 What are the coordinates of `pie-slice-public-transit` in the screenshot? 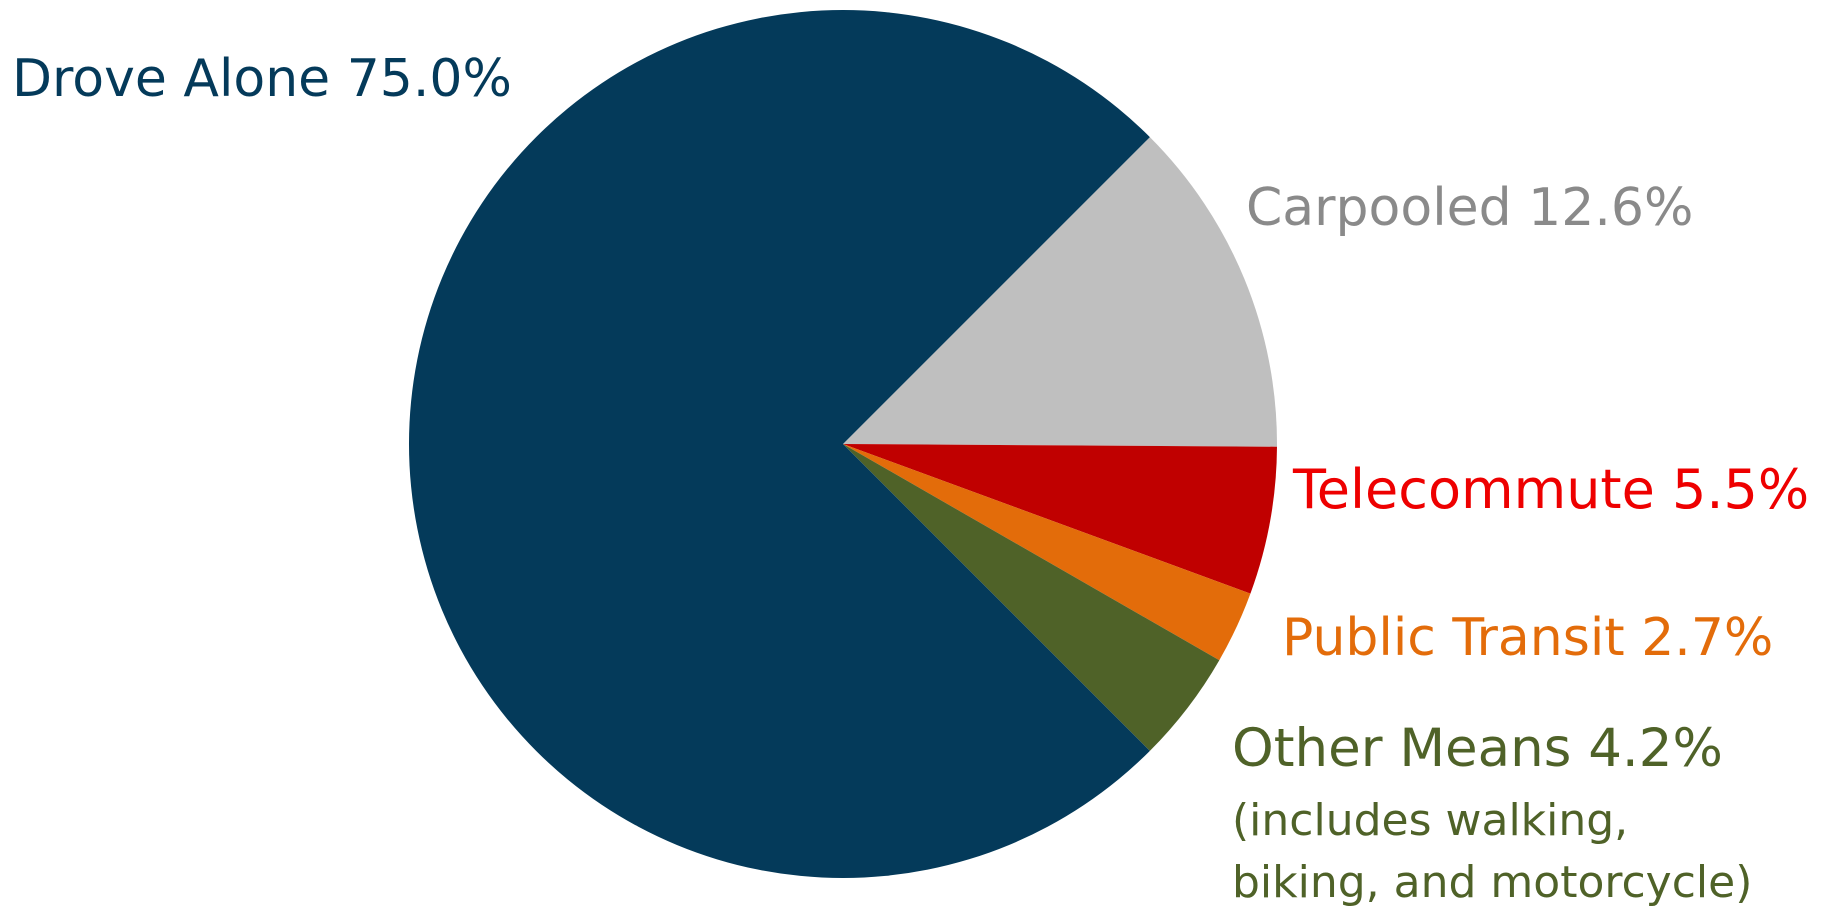 It's located at (1047, 552).